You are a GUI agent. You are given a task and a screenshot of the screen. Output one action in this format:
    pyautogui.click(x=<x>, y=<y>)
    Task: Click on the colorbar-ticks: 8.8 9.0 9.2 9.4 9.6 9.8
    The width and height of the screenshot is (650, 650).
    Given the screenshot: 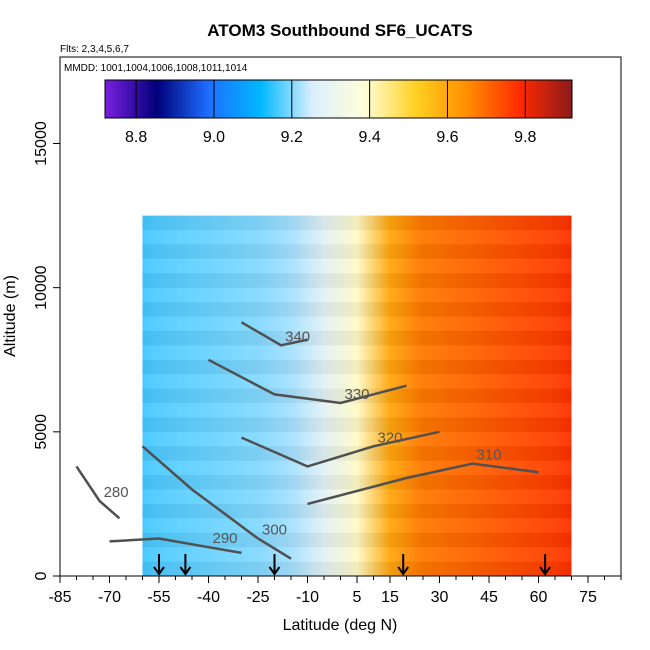 What is the action you would take?
    pyautogui.click(x=331, y=113)
    